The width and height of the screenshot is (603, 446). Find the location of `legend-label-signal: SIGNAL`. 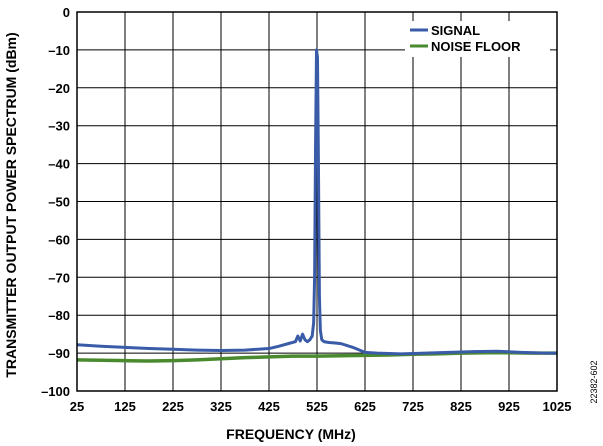

legend-label-signal: SIGNAL is located at coordinates (455, 30).